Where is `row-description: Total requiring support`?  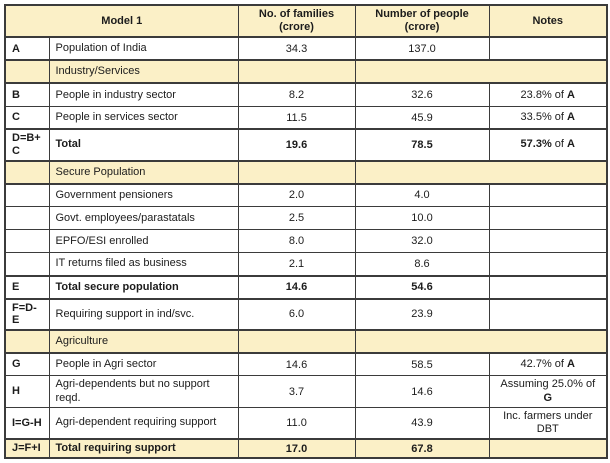
row-description: Total requiring support is located at coordinates (143, 449).